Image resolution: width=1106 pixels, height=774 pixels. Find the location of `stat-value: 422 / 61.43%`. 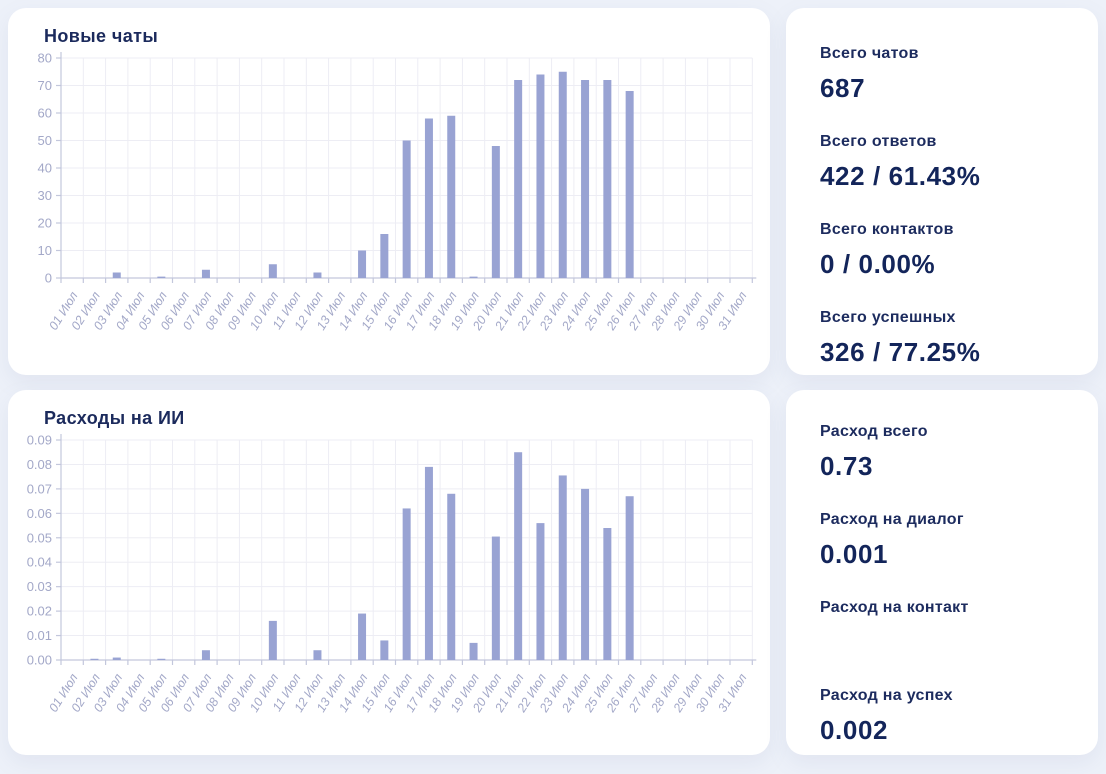

stat-value: 422 / 61.43% is located at coordinates (900, 176).